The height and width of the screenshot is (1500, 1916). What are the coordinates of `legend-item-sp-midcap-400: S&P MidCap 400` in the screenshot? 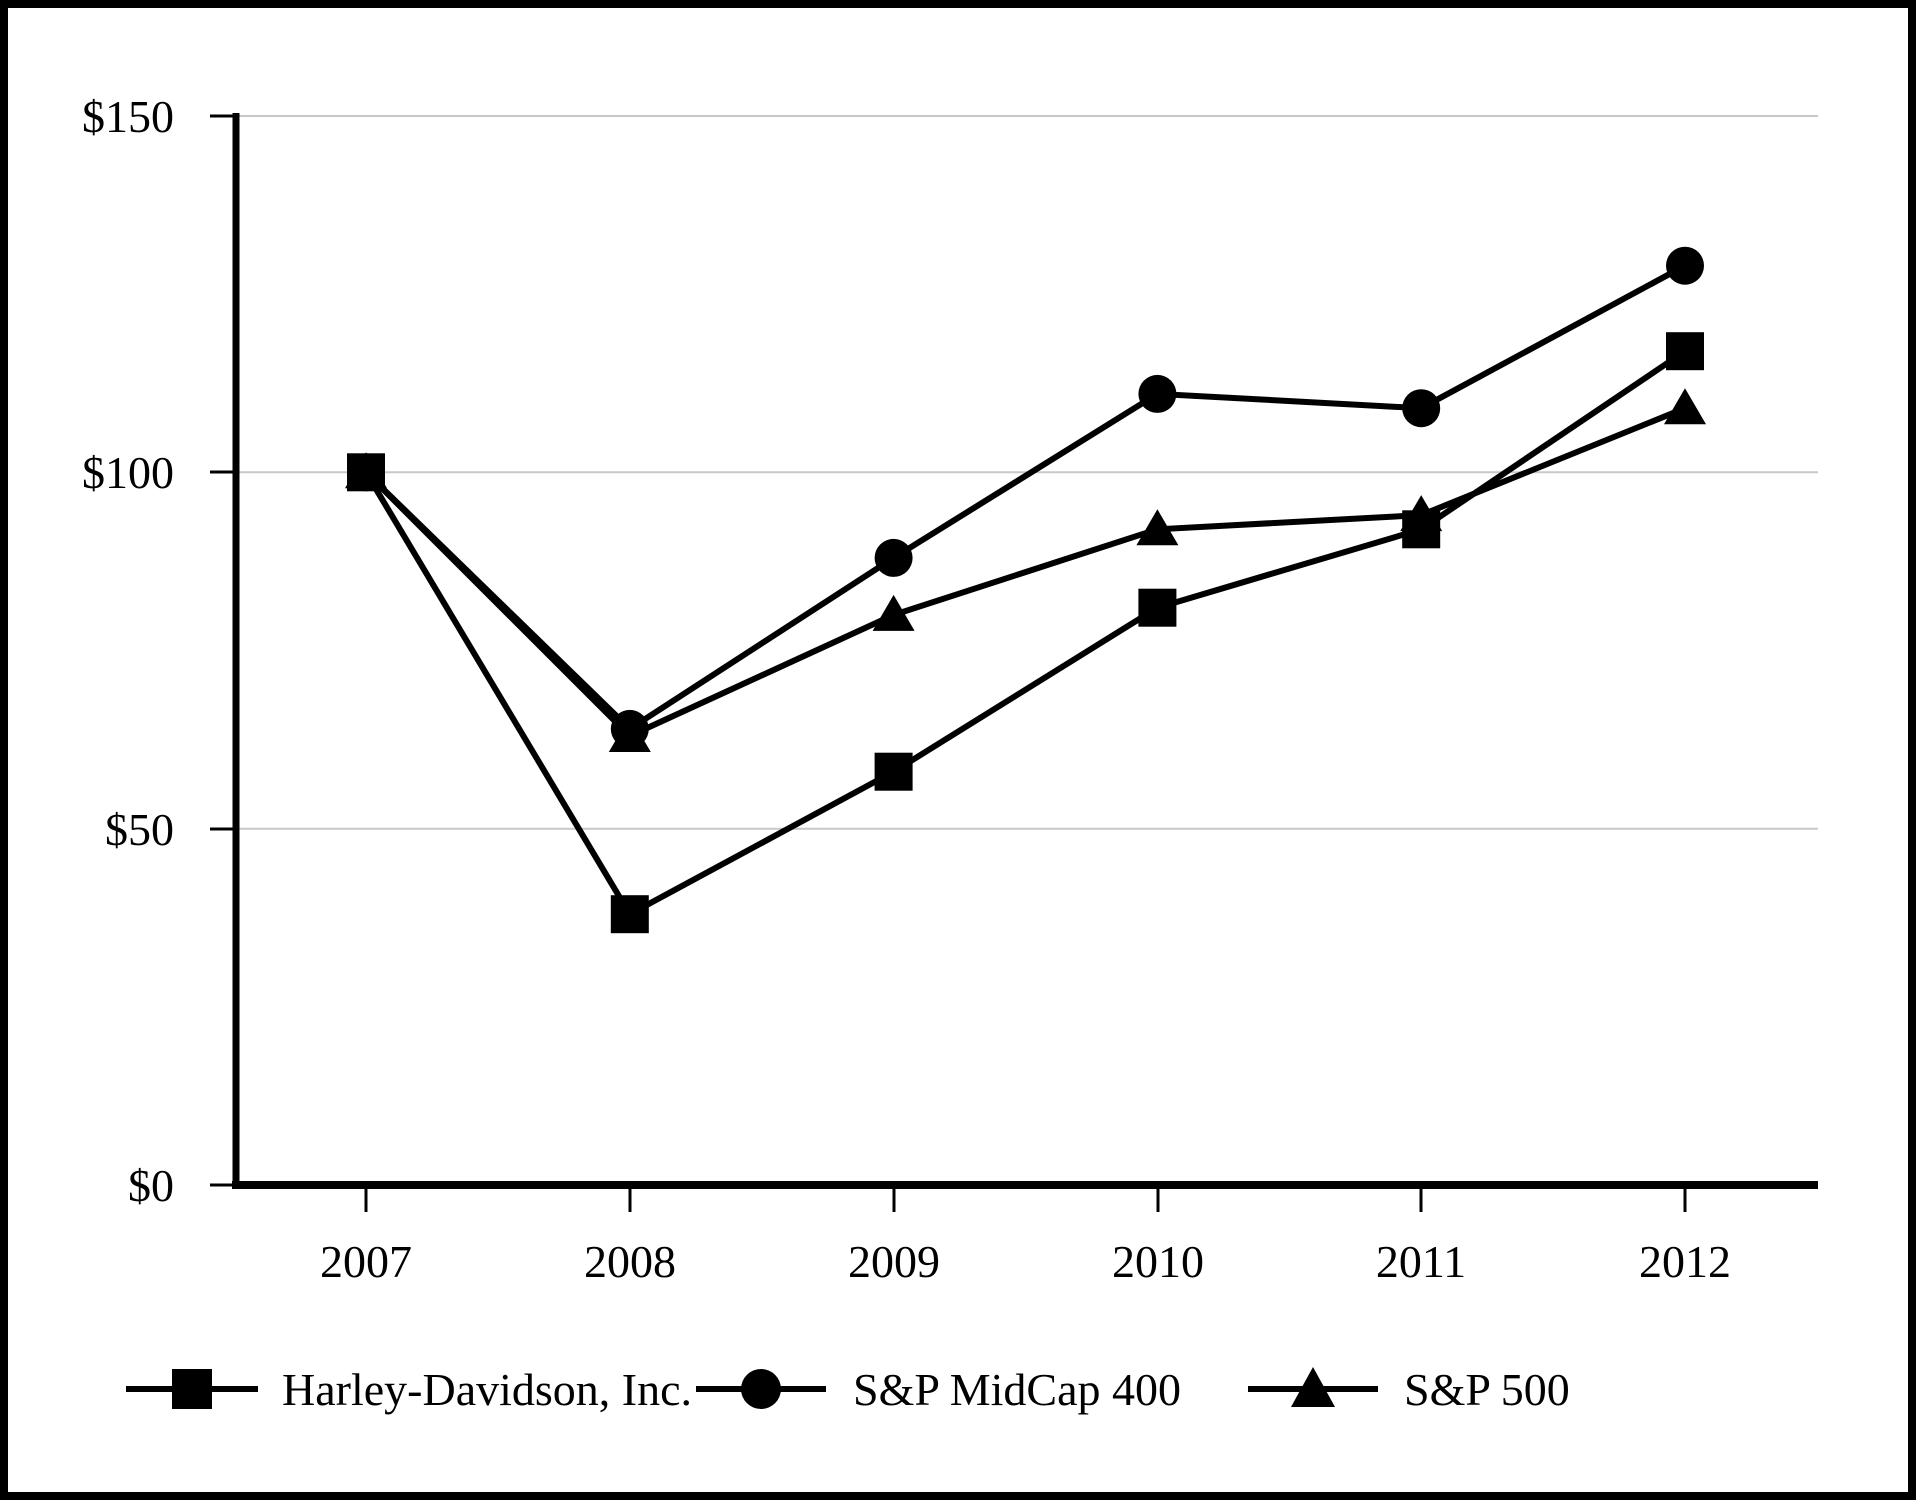 It's located at (938, 1389).